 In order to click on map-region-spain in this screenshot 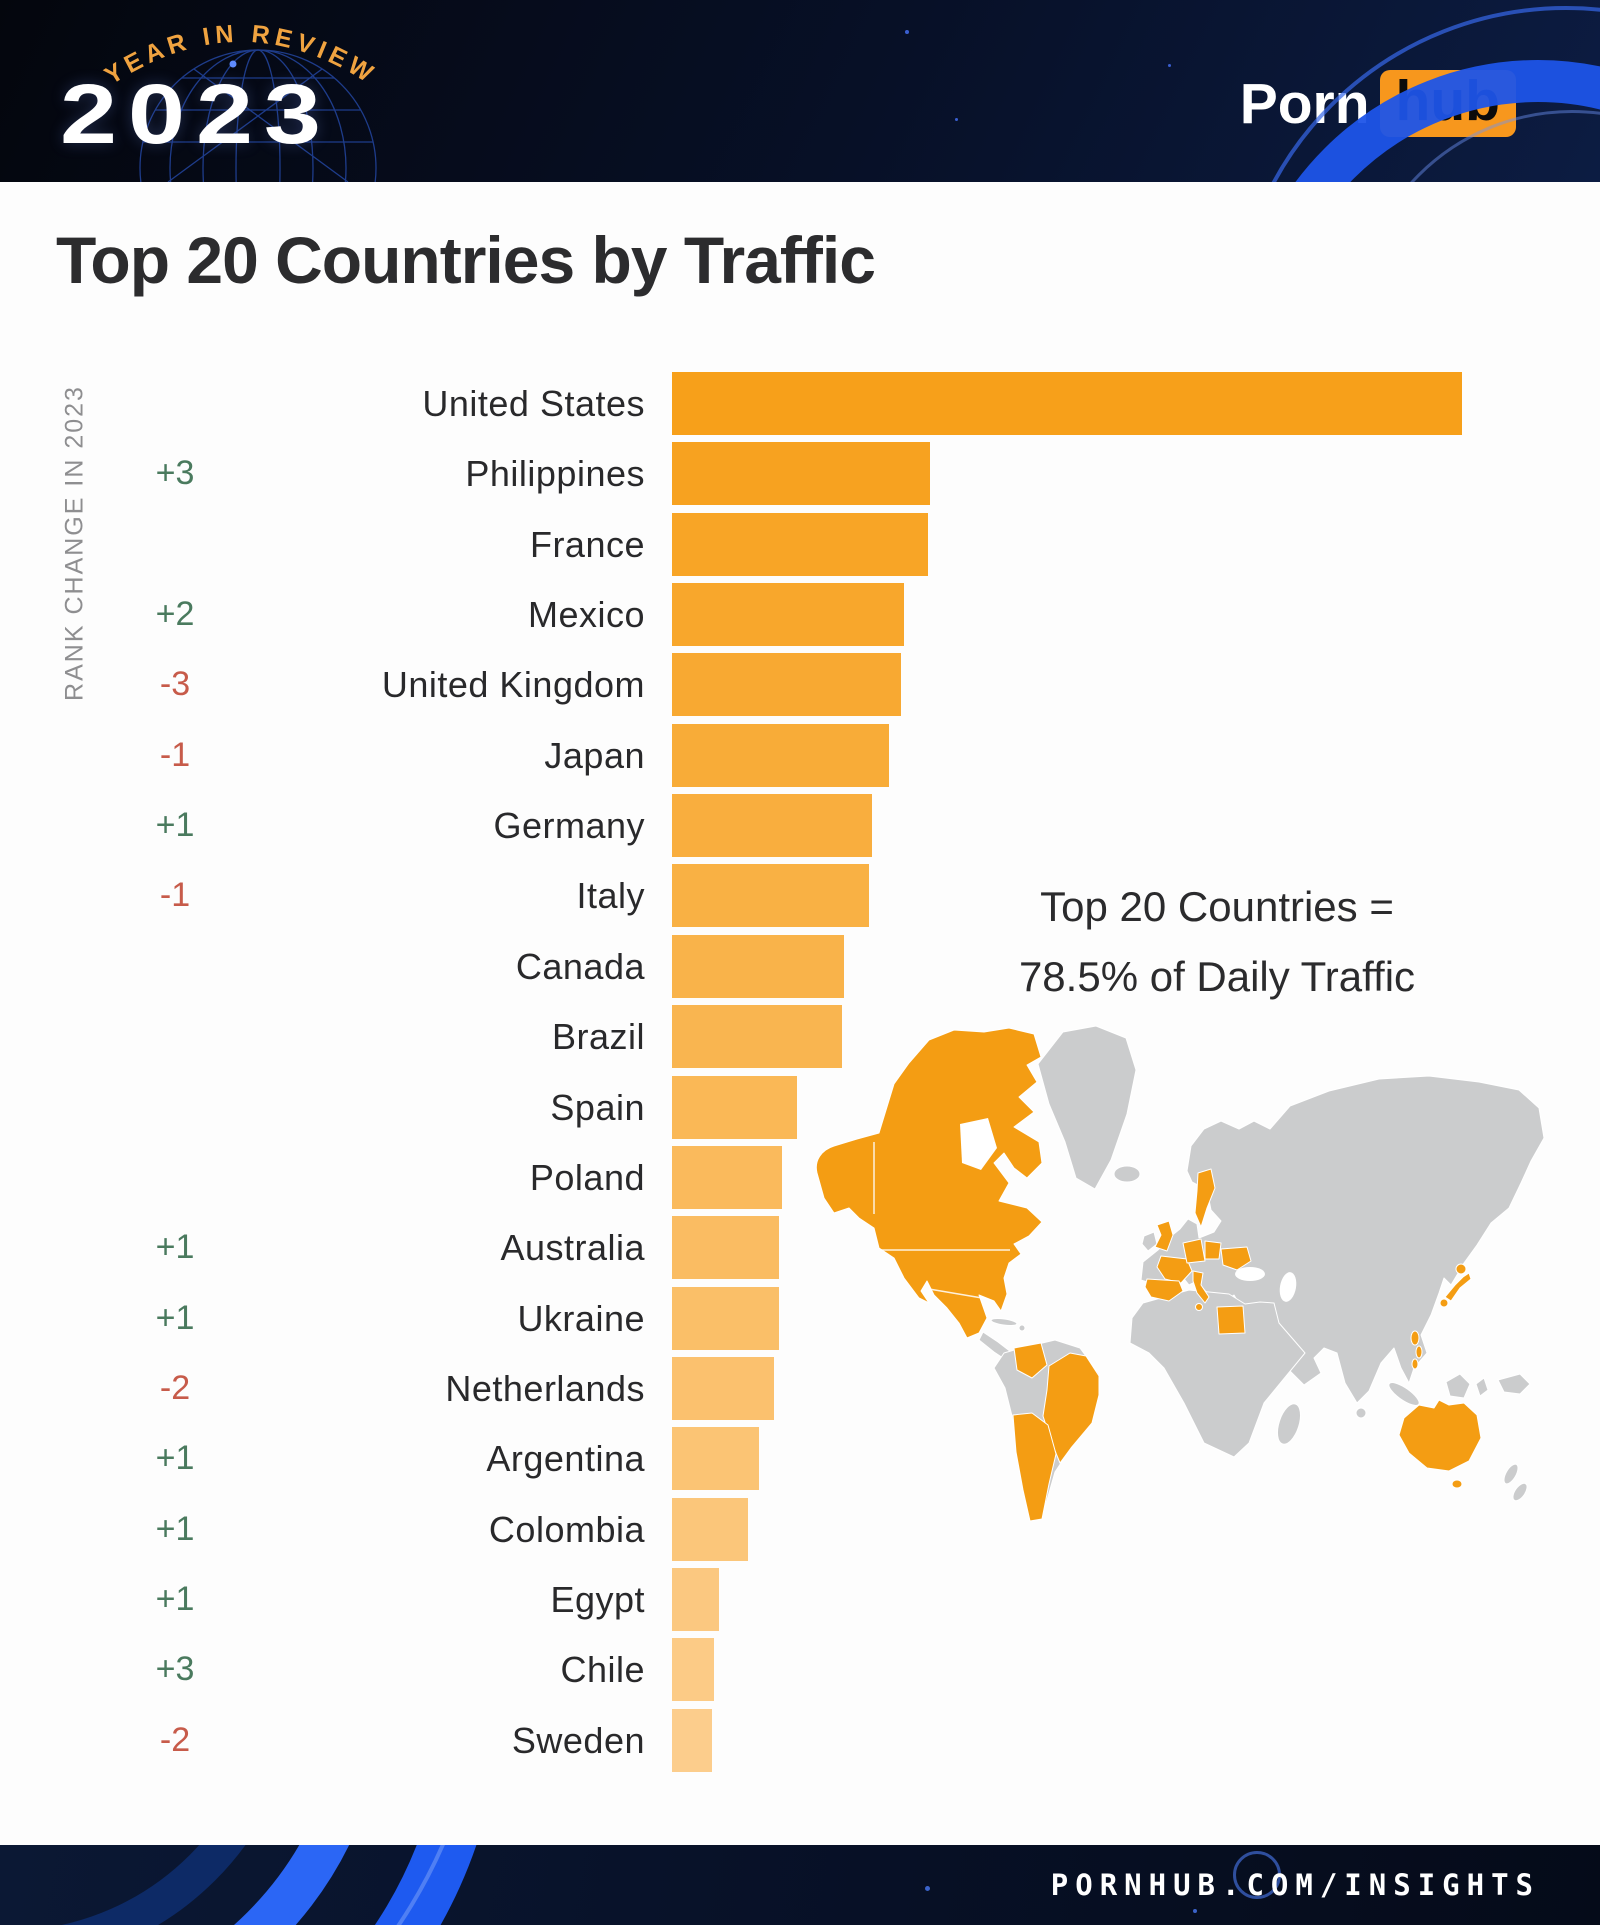, I will do `click(1164, 1290)`.